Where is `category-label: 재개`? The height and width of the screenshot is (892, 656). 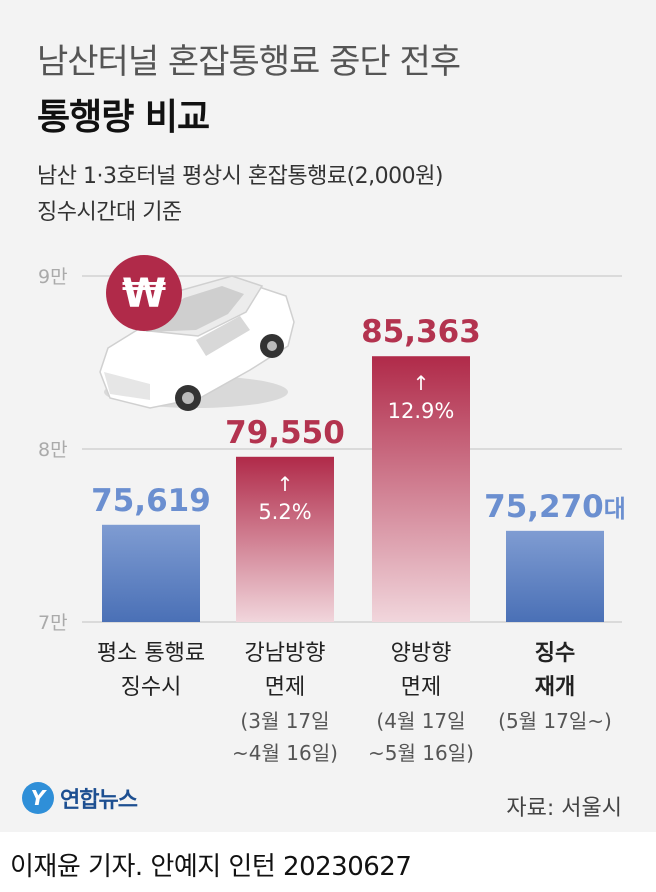
category-label: 재개 is located at coordinates (555, 687).